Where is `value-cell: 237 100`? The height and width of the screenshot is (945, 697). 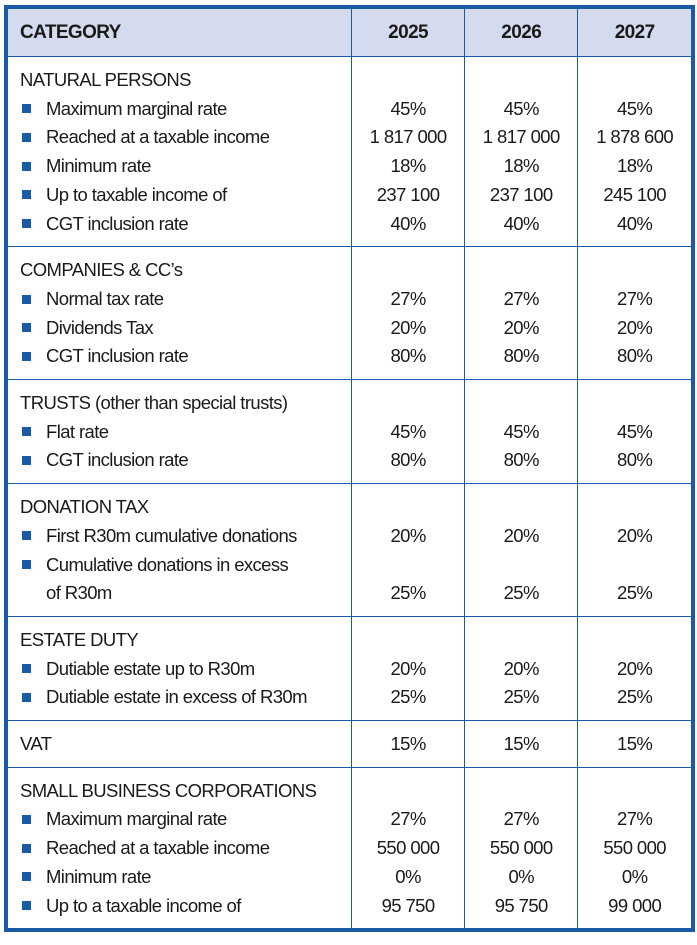
value-cell: 237 100 is located at coordinates (407, 195).